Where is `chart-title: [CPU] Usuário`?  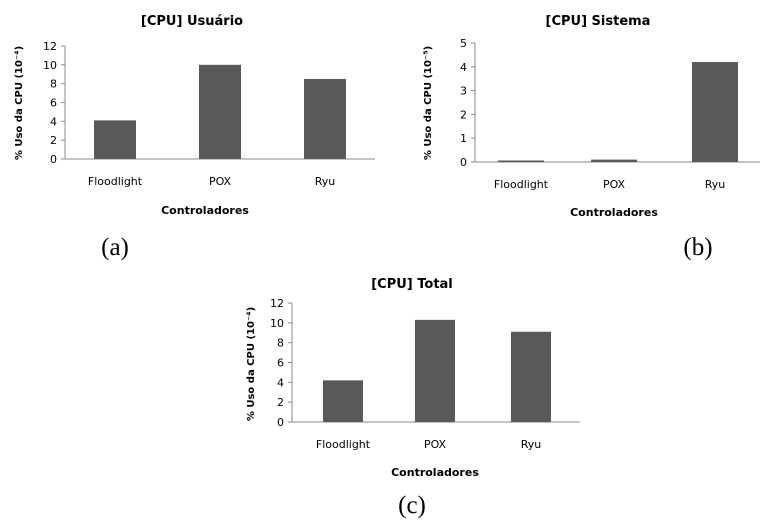
chart-title: [CPU] Usuário is located at coordinates (192, 21).